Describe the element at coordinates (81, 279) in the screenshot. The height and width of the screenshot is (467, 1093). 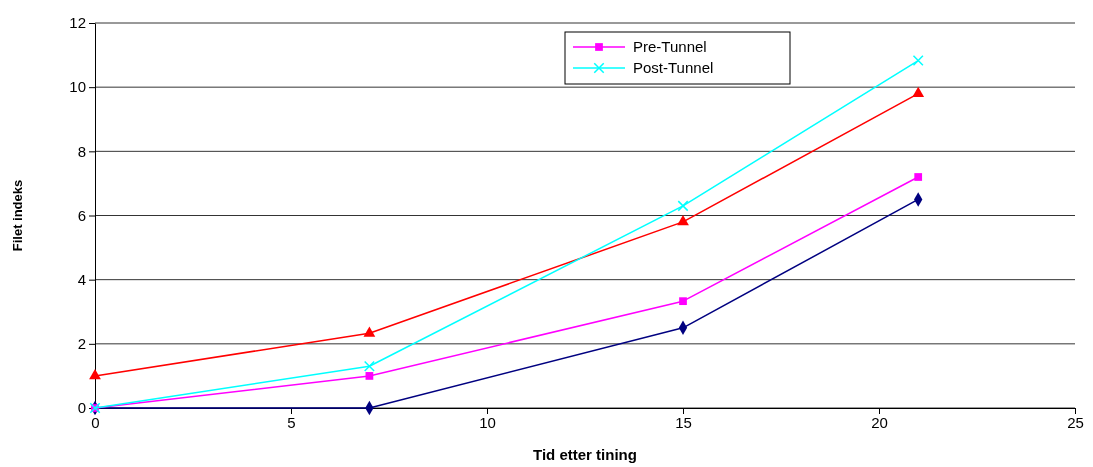
I see `y-tick-label: 4` at that location.